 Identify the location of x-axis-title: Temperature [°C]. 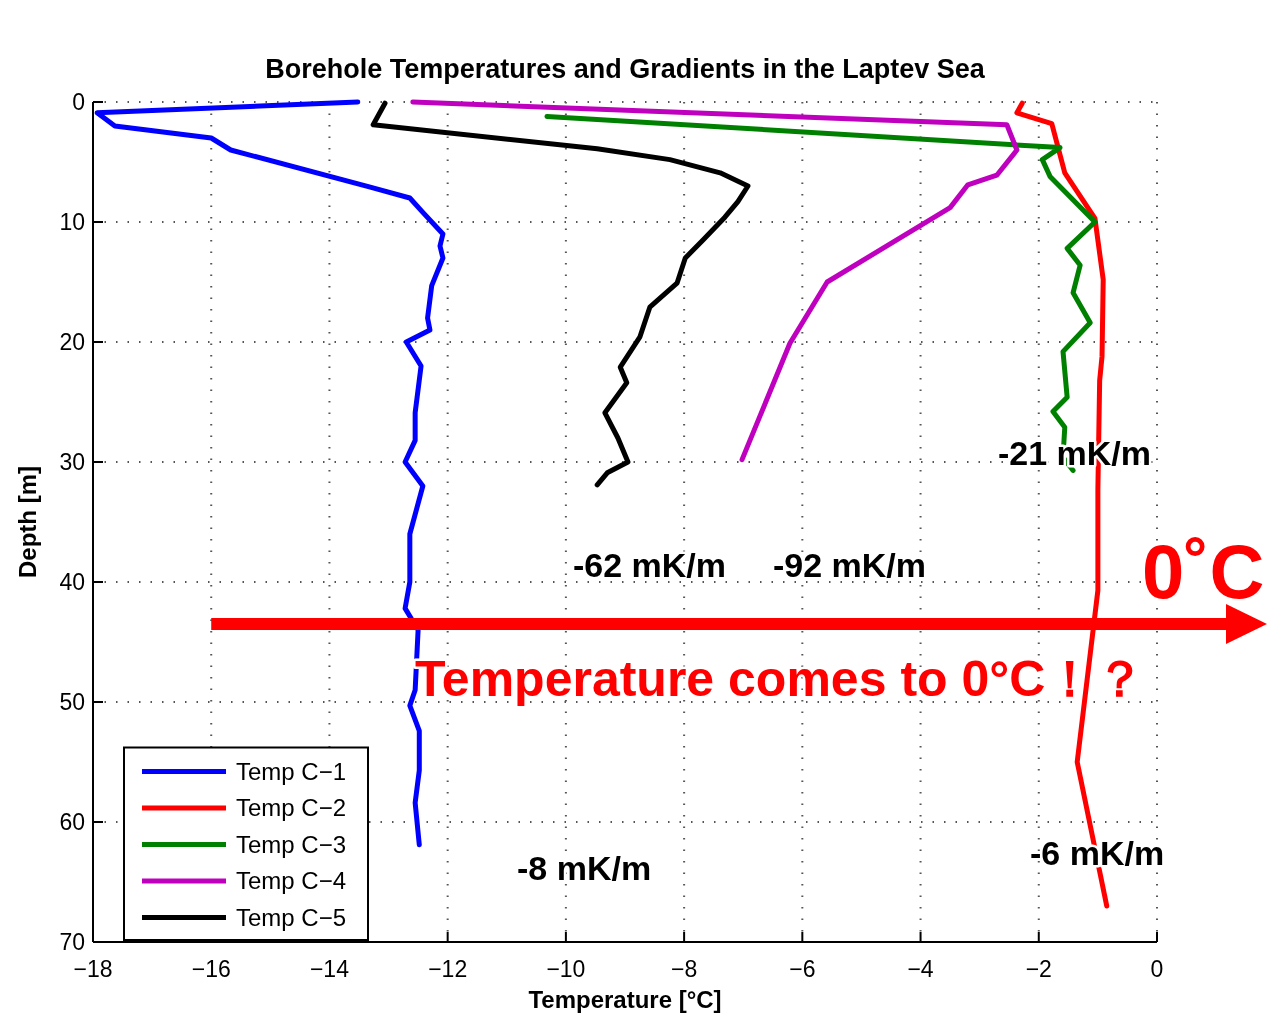
(625, 999).